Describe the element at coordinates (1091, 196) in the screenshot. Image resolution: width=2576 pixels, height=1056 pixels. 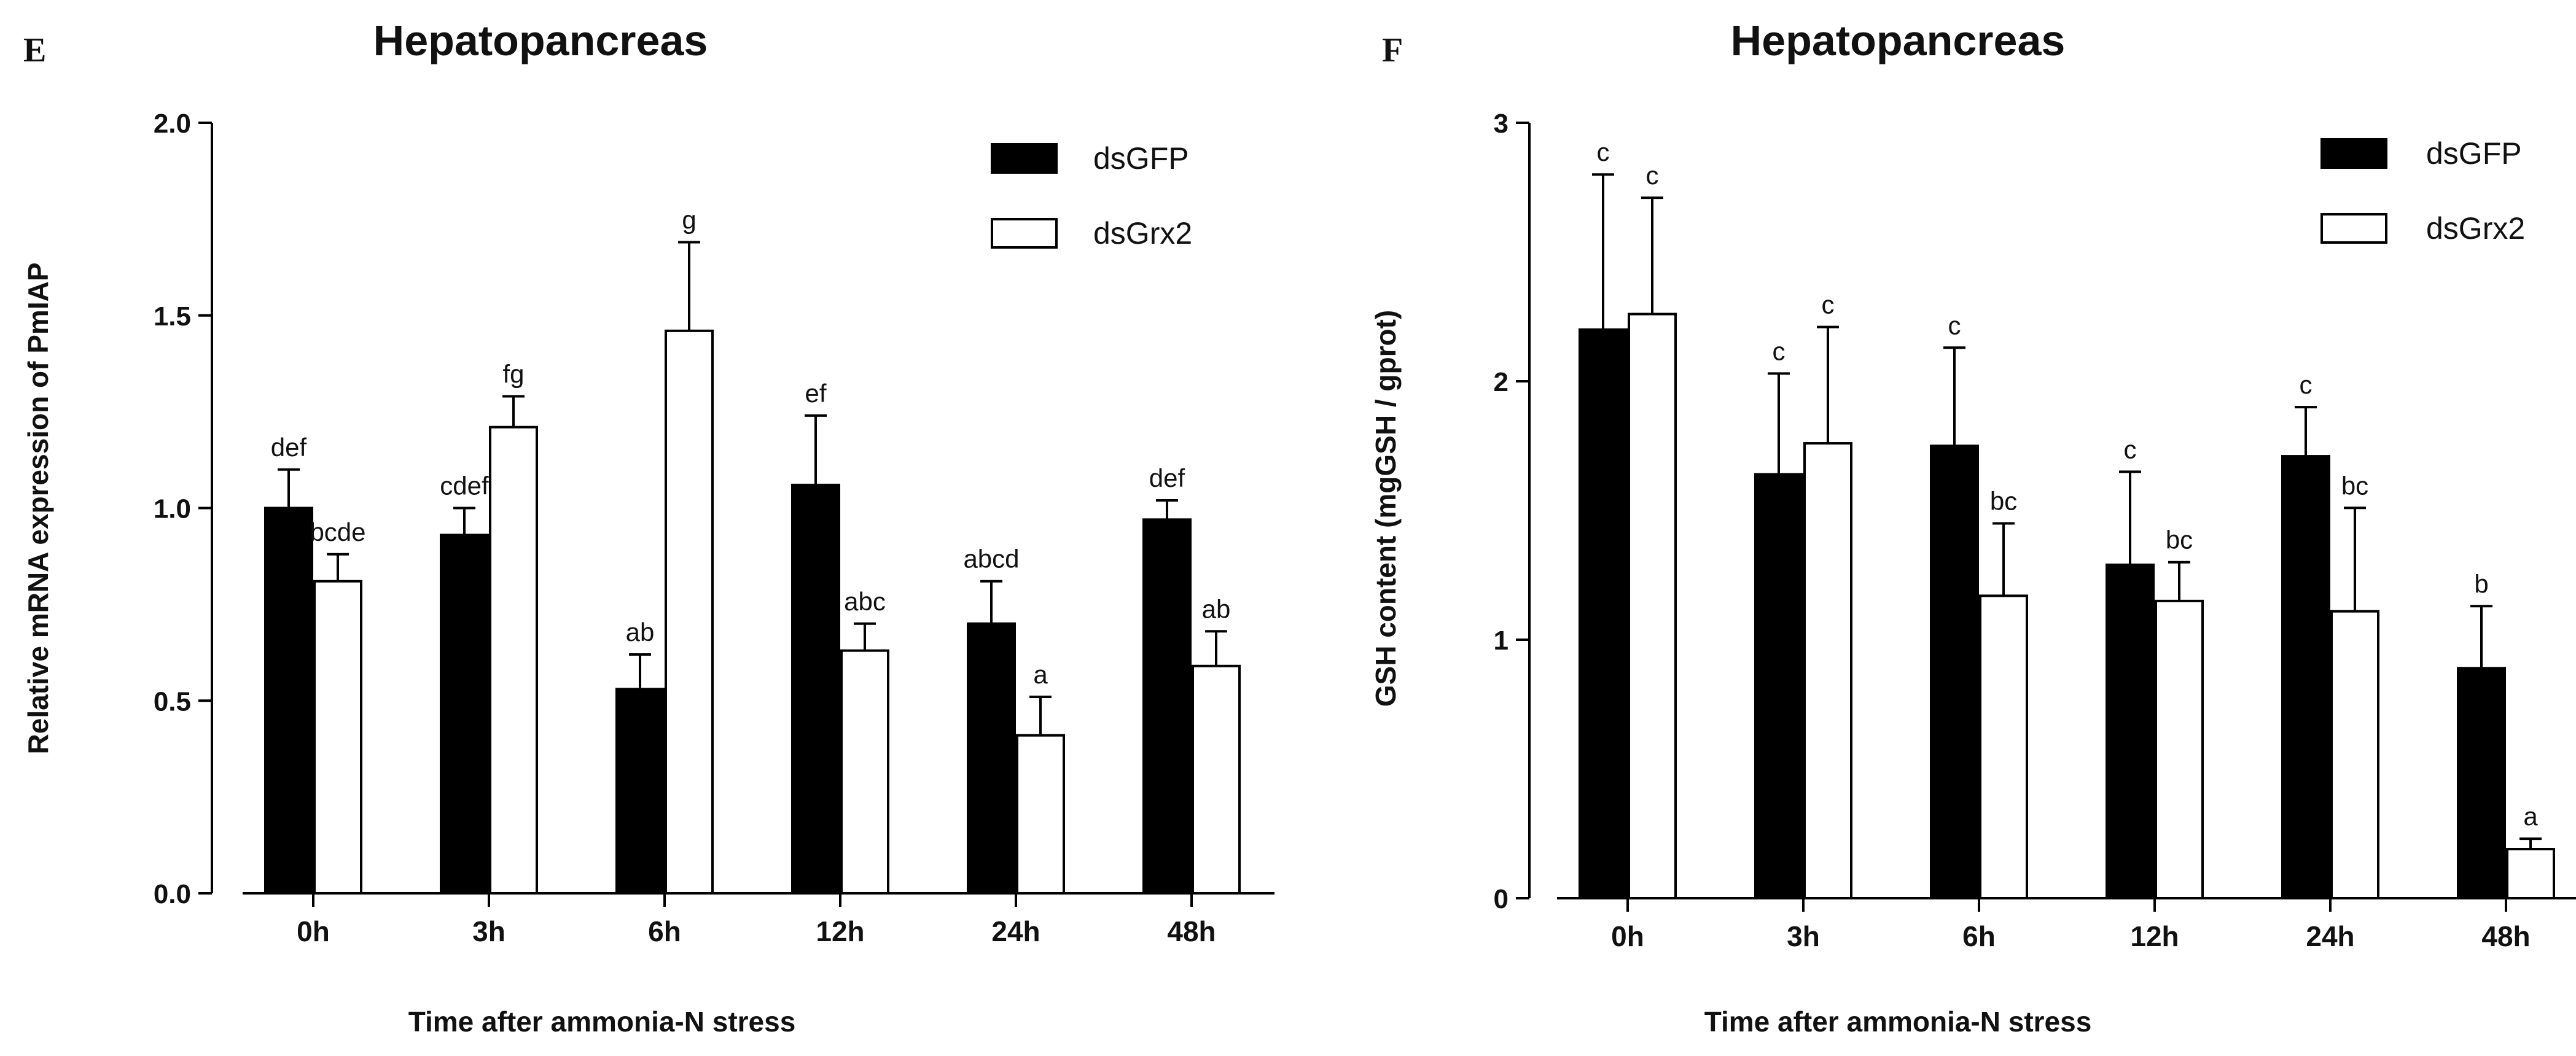
I see `chart-e-legend: dsGFP dsGrx2` at that location.